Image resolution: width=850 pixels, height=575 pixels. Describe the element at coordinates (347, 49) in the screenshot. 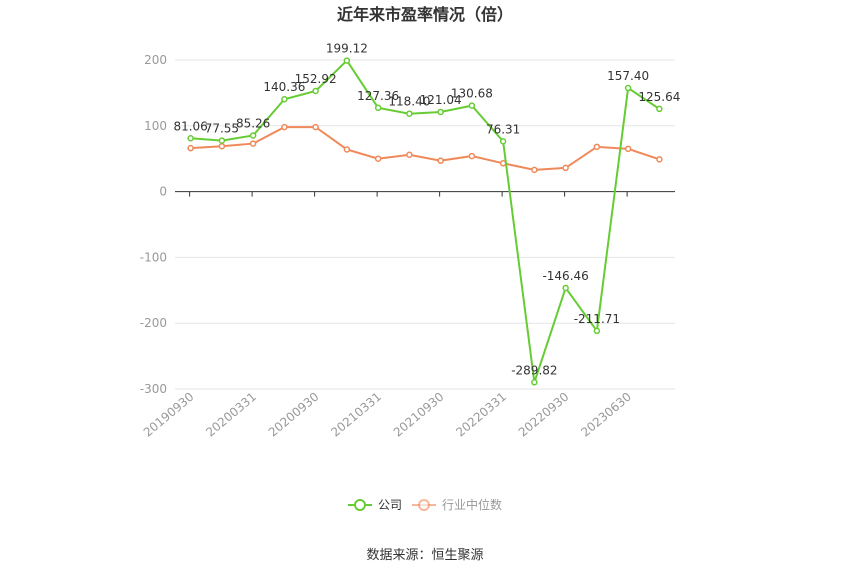

I see `data-label: 199.12` at that location.